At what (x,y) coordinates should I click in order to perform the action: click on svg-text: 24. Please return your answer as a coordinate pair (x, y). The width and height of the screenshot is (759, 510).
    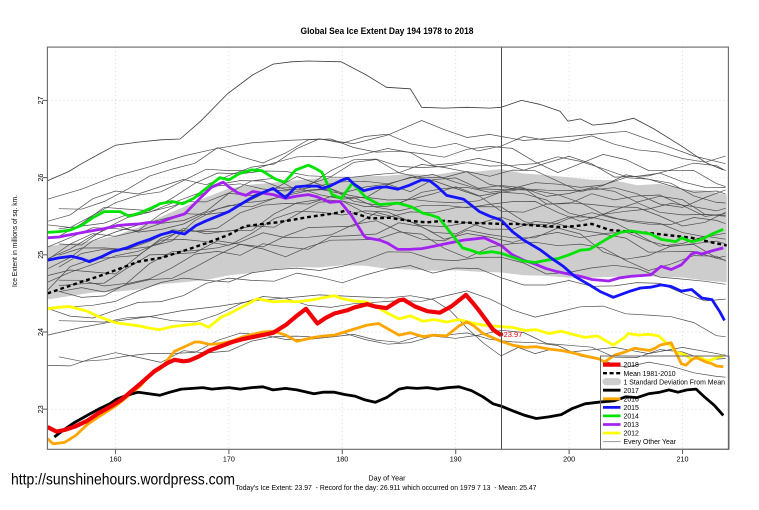
    Looking at the image, I should click on (40, 332).